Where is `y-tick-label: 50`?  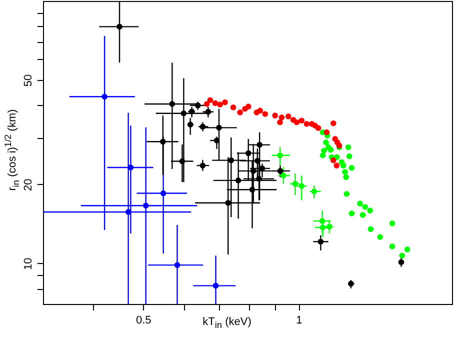
y-tick-label: 50 is located at coordinates (28, 80).